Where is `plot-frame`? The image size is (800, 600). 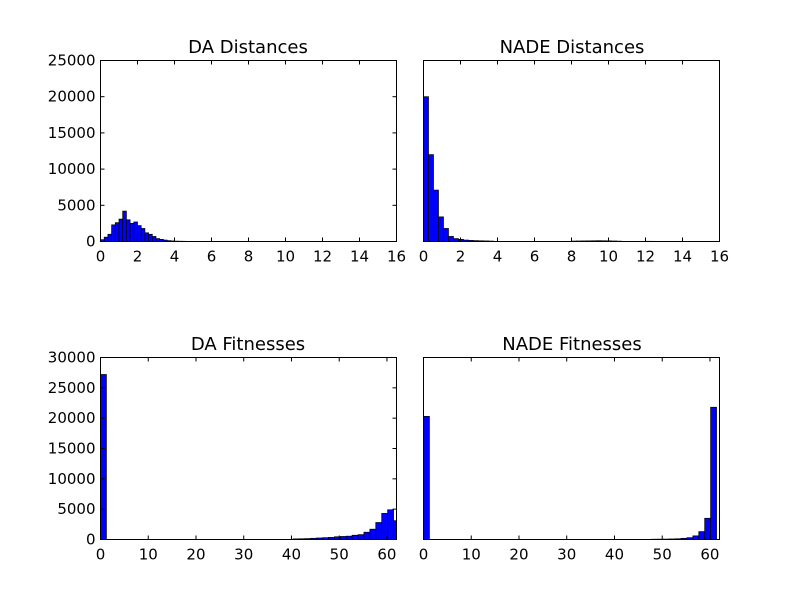
plot-frame is located at coordinates (571, 448).